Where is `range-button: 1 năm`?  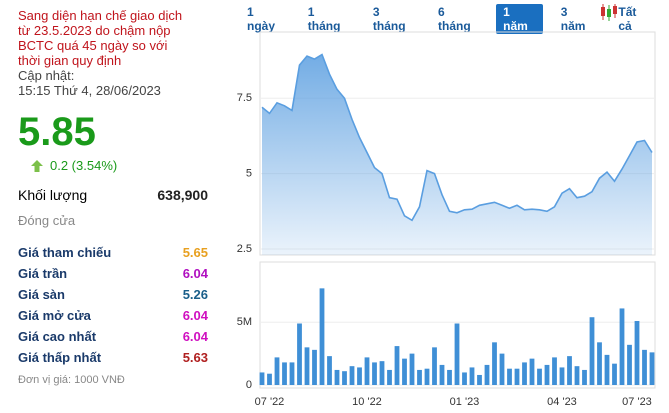 range-button: 1 năm is located at coordinates (519, 19).